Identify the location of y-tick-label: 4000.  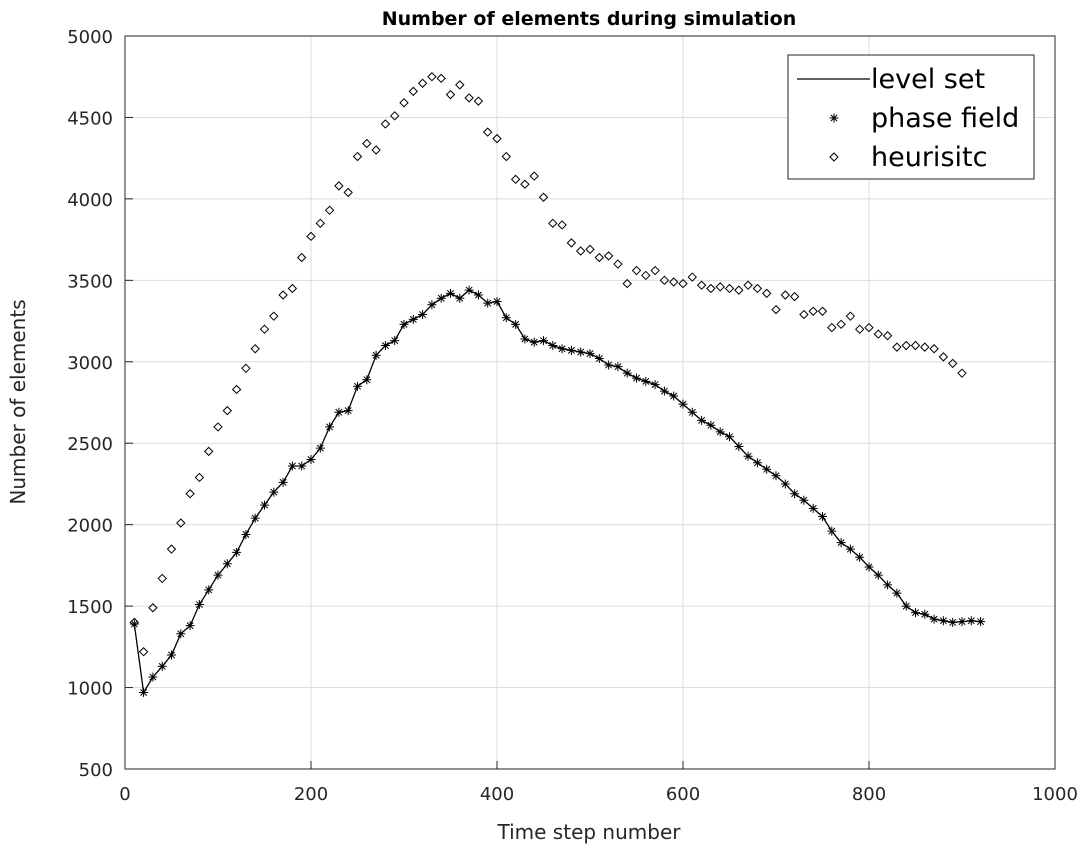
(90, 200).